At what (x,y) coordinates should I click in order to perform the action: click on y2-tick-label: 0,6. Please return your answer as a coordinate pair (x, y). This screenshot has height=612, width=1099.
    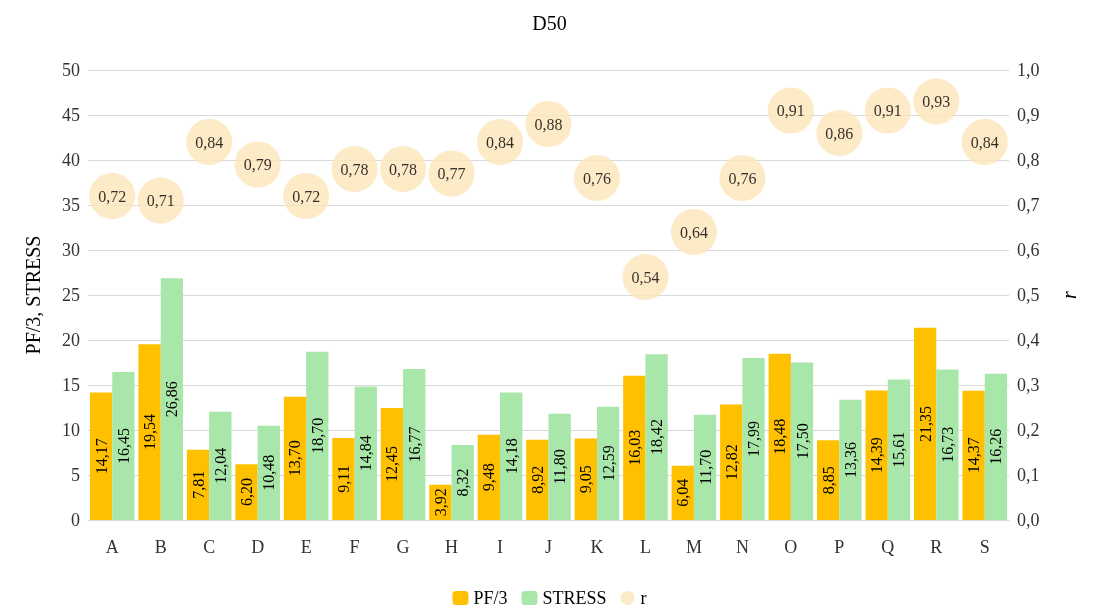
    Looking at the image, I should click on (1028, 250).